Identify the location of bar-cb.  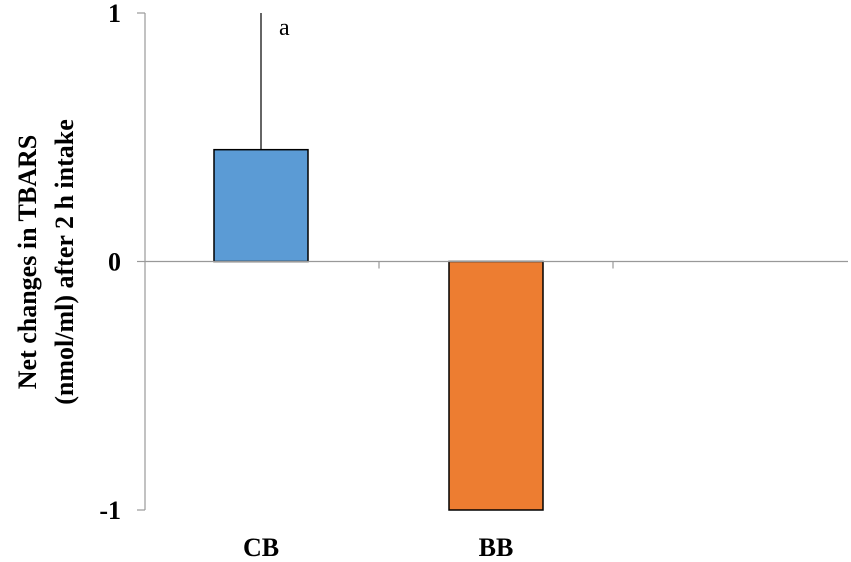
(261, 205).